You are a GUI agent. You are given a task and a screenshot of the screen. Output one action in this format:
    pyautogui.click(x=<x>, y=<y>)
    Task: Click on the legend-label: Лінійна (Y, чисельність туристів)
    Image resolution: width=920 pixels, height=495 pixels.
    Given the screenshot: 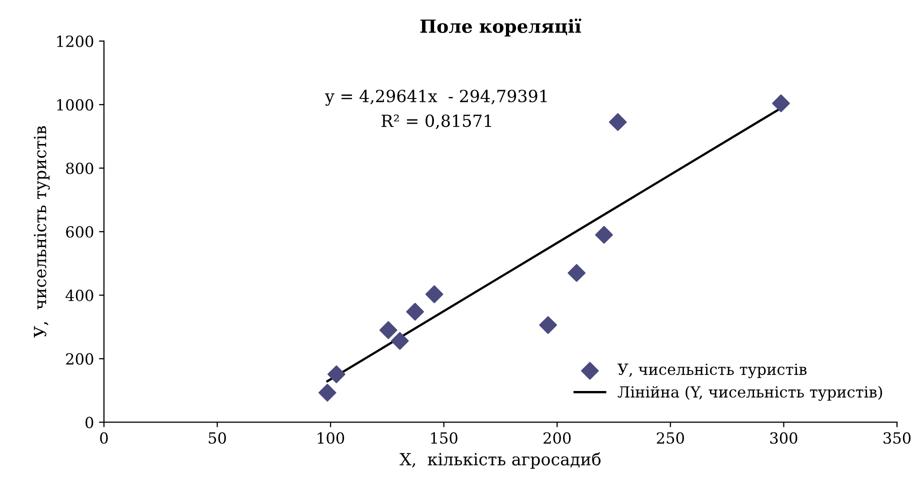 What is the action you would take?
    pyautogui.click(x=750, y=393)
    